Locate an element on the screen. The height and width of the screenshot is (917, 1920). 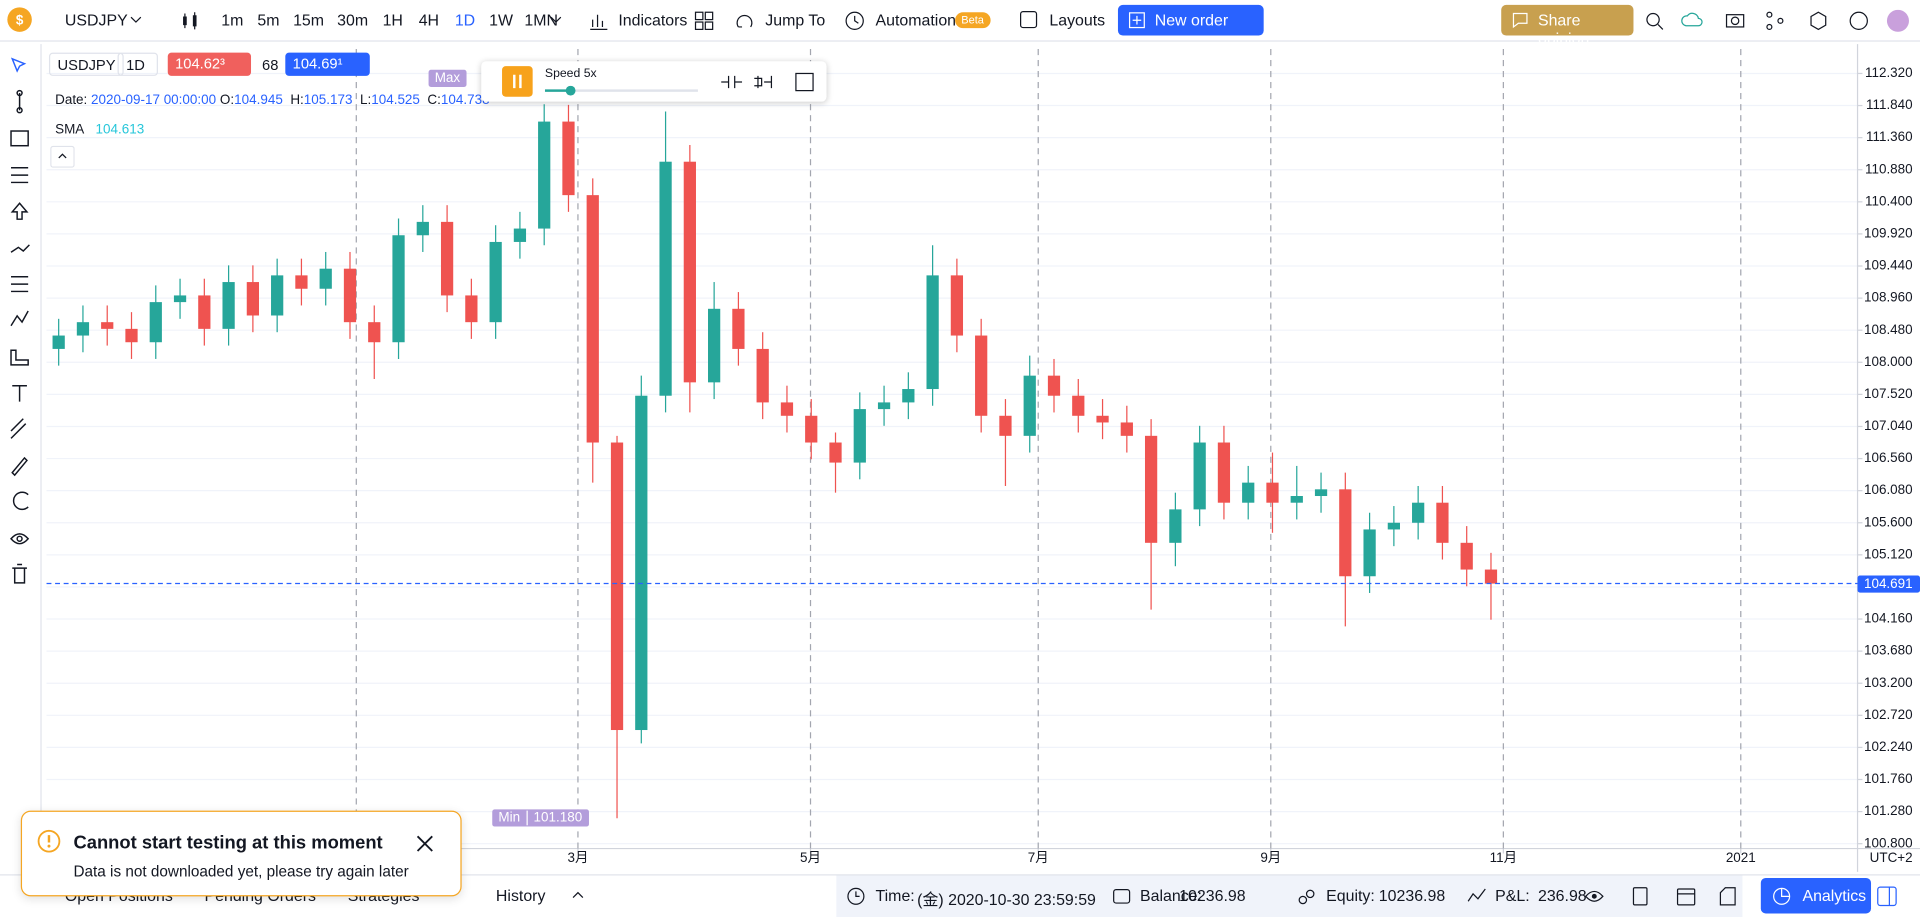
share-opinion-label: Share opinion is located at coordinates (1563, 29).